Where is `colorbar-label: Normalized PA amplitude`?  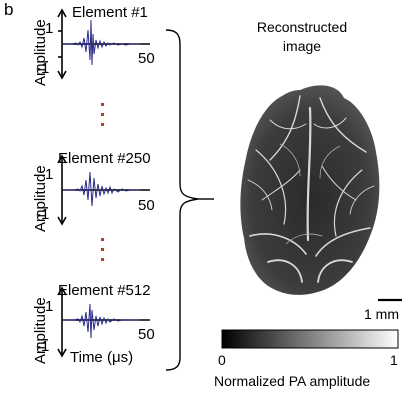 colorbar-label: Normalized PA amplitude is located at coordinates (292, 381).